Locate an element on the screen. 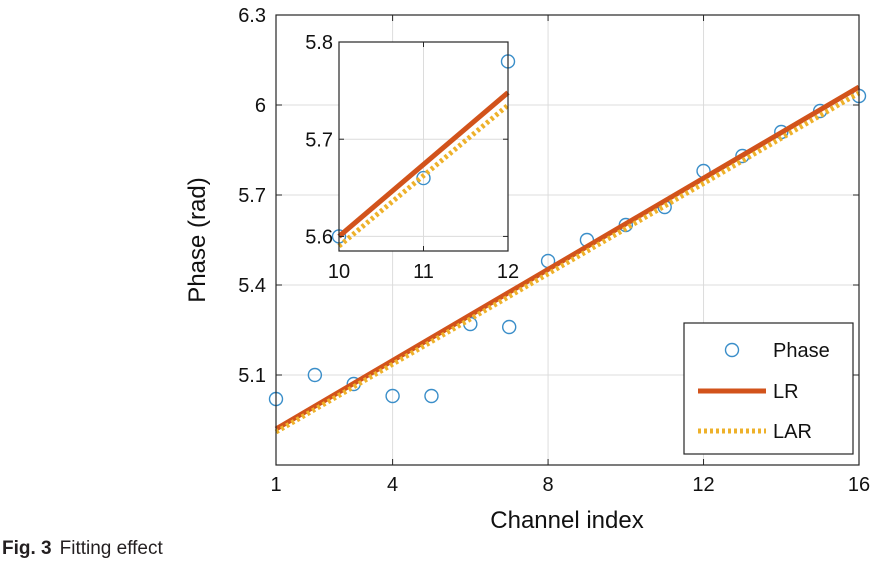 Image resolution: width=877 pixels, height=568 pixels. inset-x-tick-label: 11 is located at coordinates (423, 272).